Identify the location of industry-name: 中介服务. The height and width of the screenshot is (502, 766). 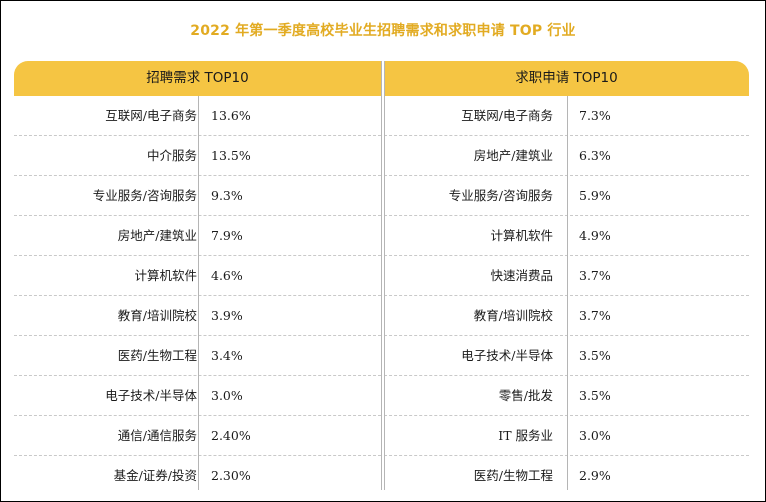
(171, 155).